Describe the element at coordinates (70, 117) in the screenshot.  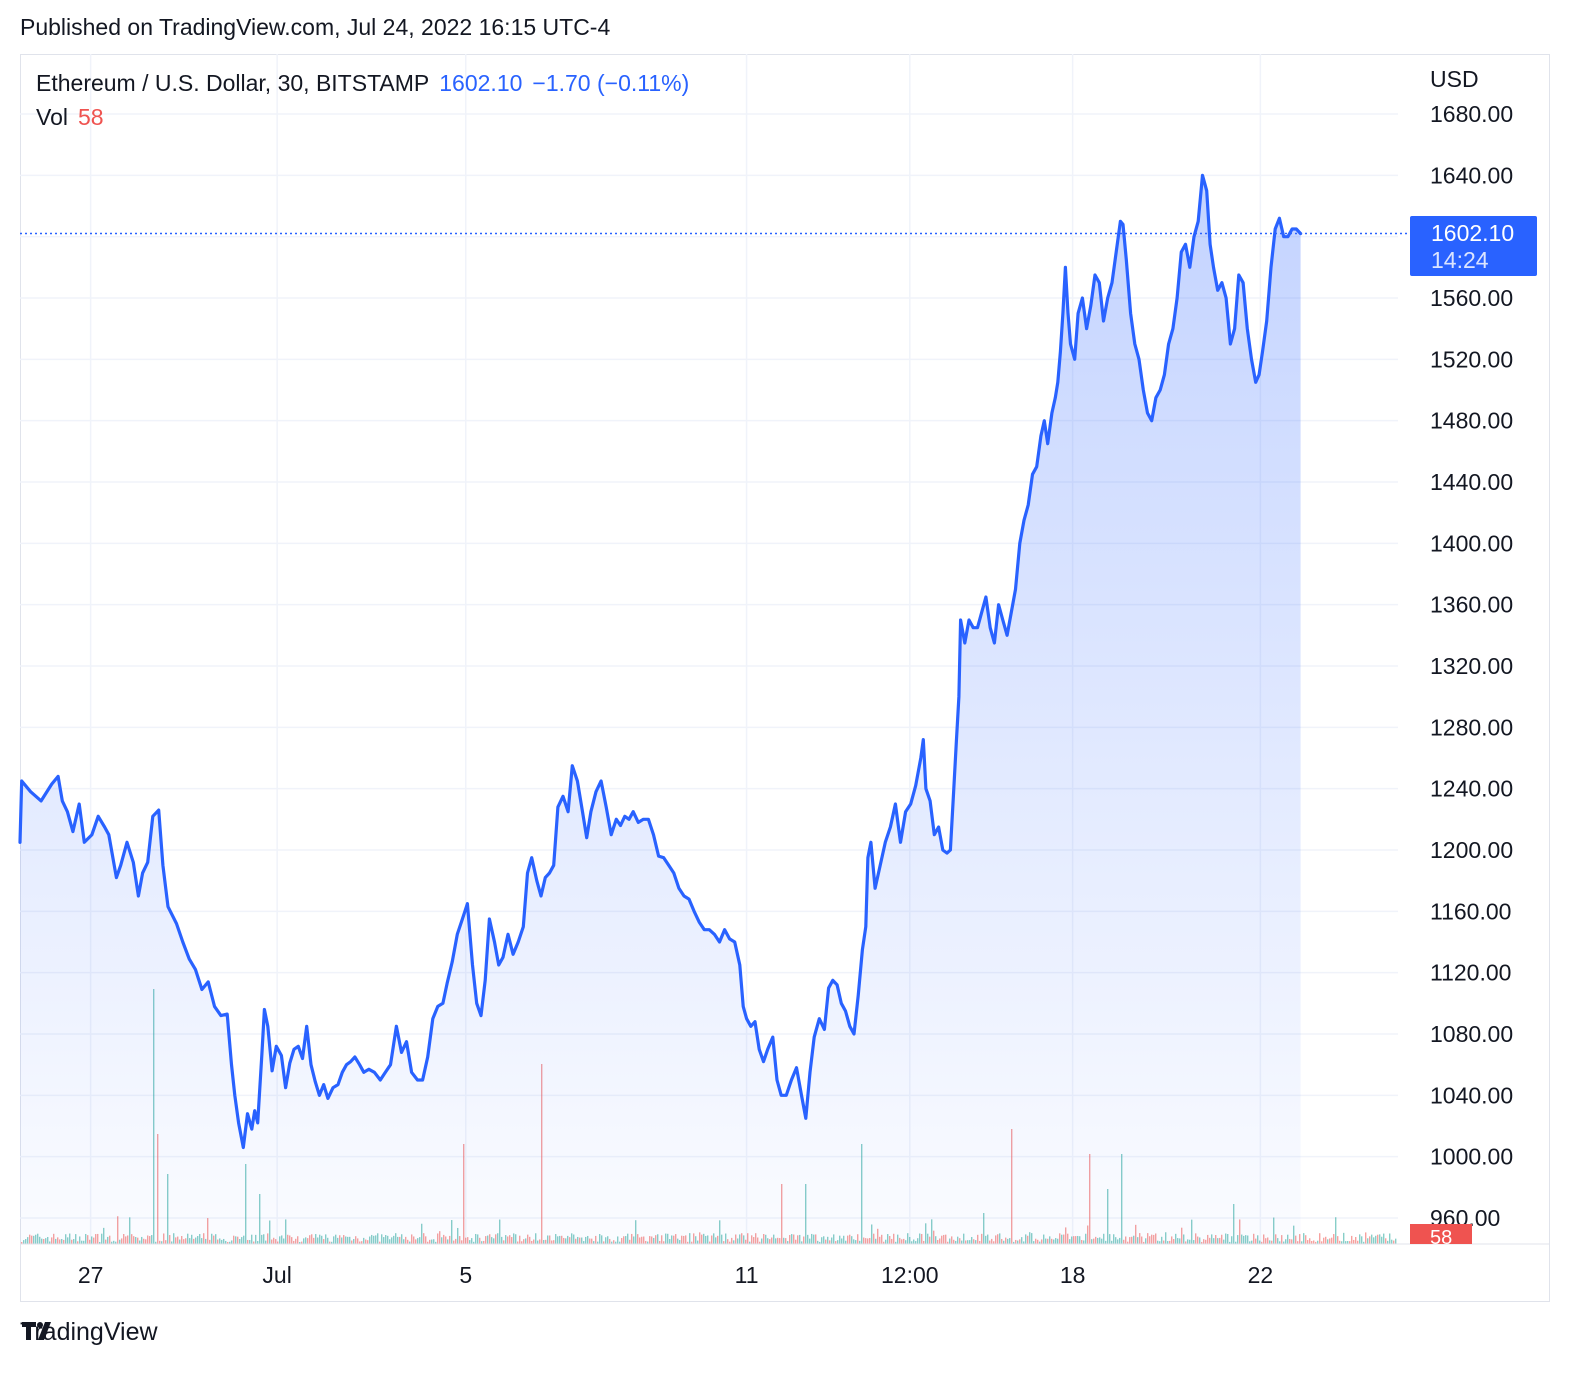
I see `volume-legend: Vol 58` at that location.